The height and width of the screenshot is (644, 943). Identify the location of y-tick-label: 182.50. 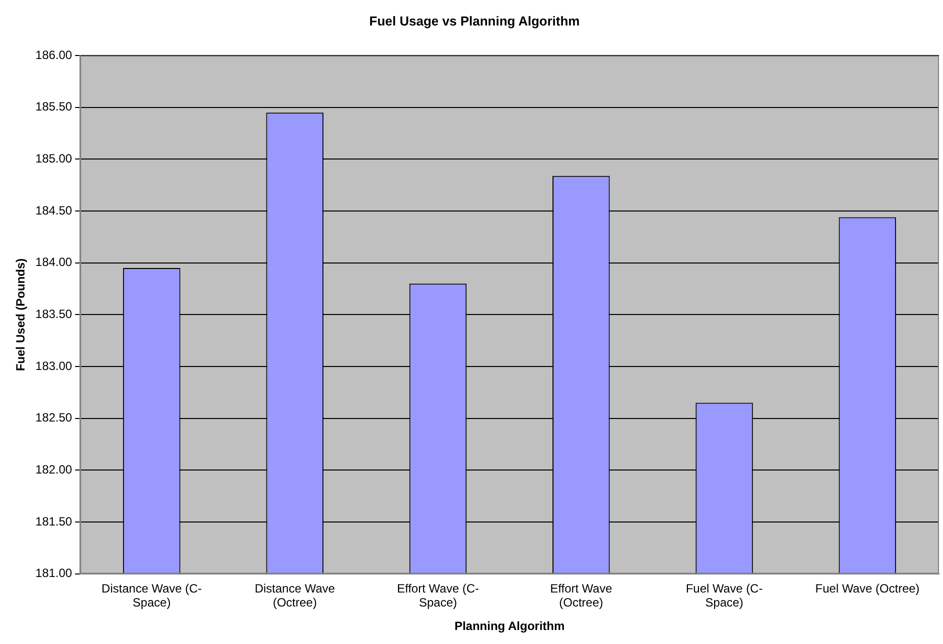
(53, 417).